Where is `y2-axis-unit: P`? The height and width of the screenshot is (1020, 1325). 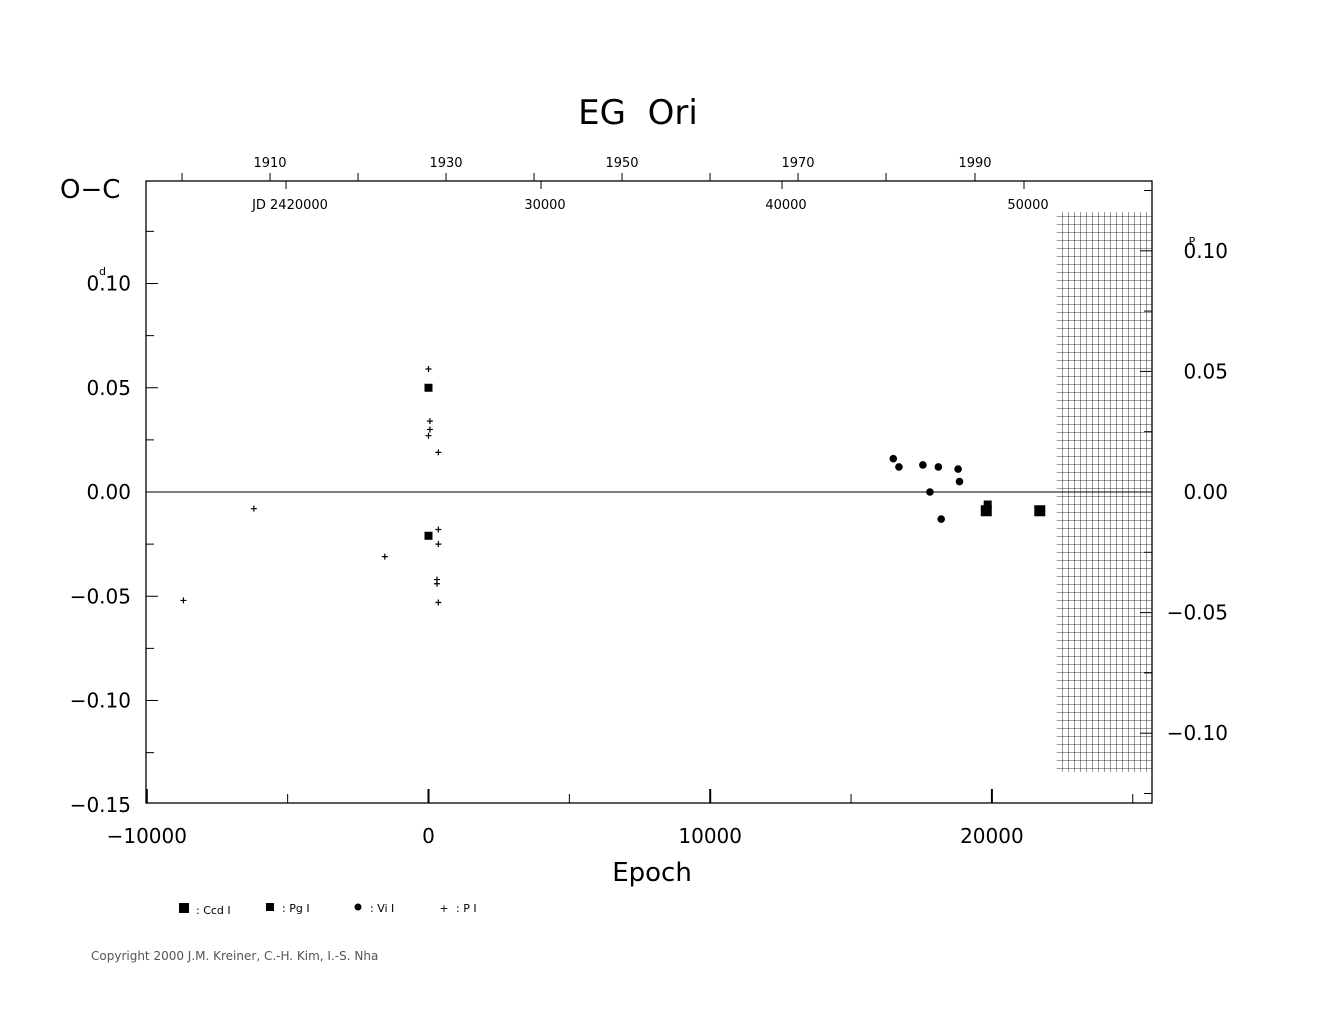 y2-axis-unit: P is located at coordinates (1192, 241).